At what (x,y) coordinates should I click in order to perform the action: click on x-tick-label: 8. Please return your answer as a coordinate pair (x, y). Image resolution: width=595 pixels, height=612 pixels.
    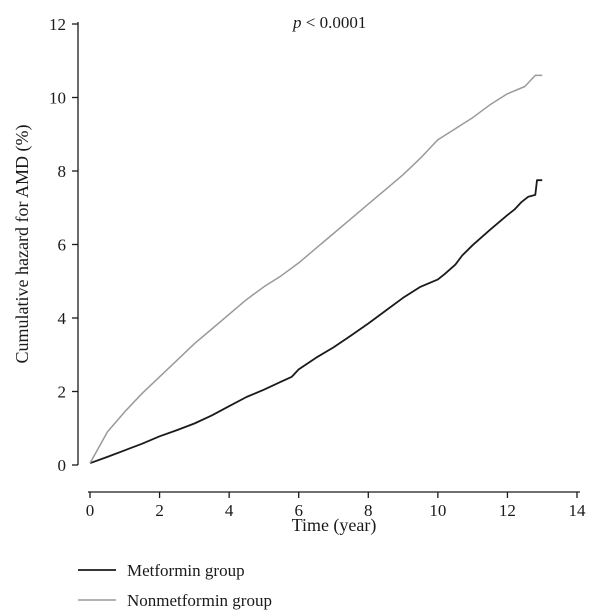
    Looking at the image, I should click on (368, 510).